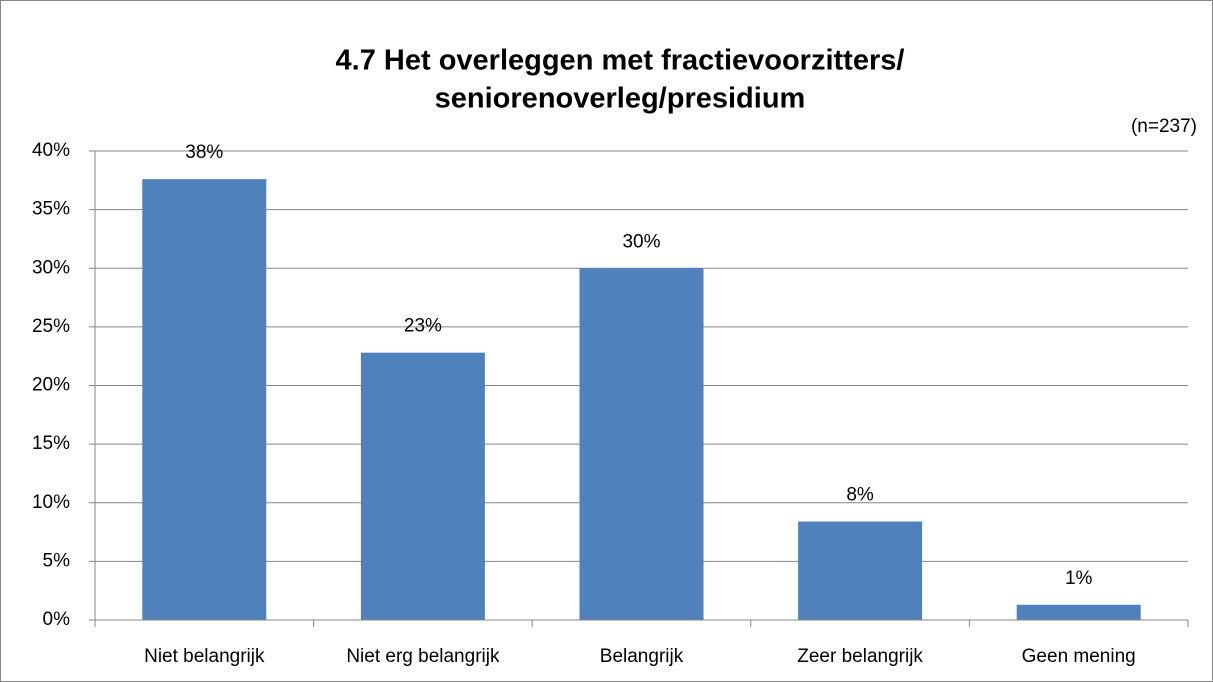 The height and width of the screenshot is (682, 1213). Describe the element at coordinates (51, 443) in the screenshot. I see `y-tick-label: 15%` at that location.